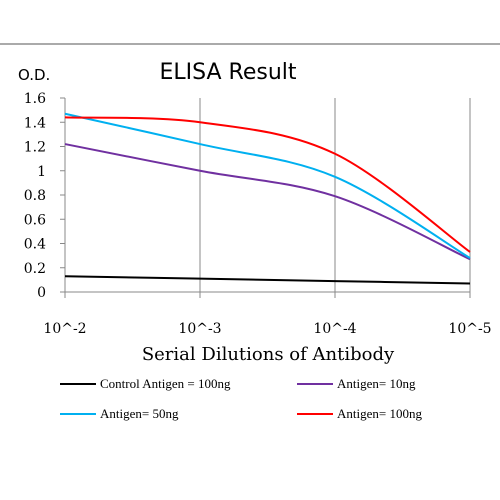  Describe the element at coordinates (41, 293) in the screenshot. I see `y-tick-label: 0` at that location.